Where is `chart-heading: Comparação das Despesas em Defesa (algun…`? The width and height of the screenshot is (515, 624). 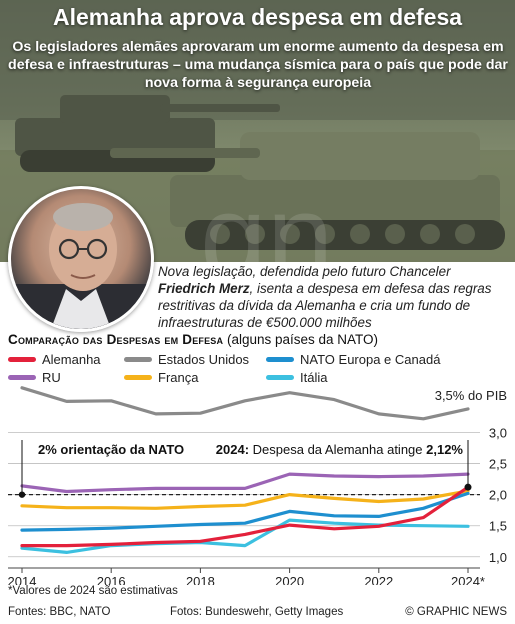 chart-heading: Comparação das Despesas em Defesa (algun… is located at coordinates (193, 339).